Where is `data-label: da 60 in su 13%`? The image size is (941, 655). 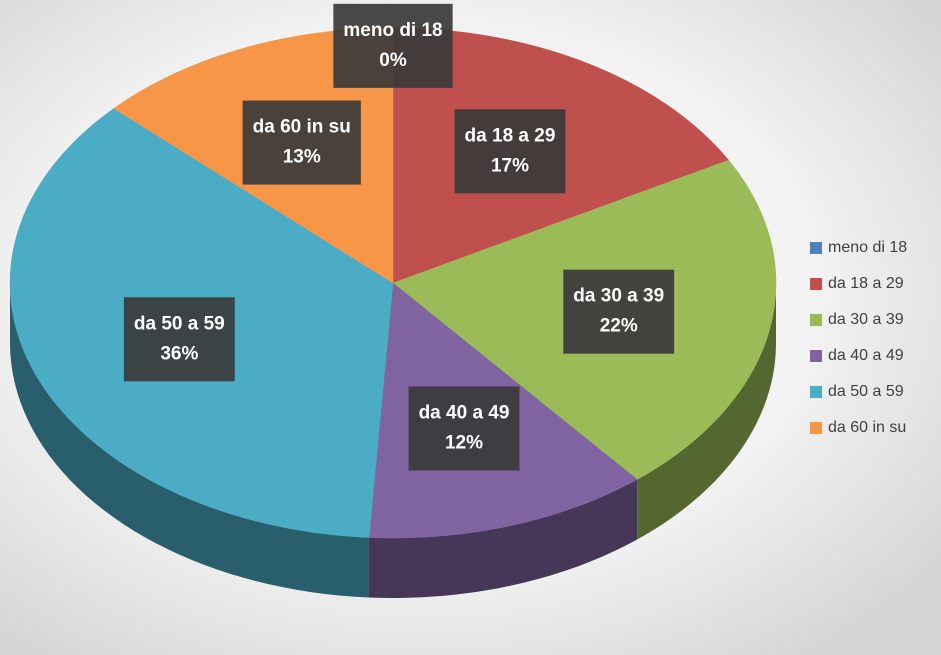
data-label: da 60 in su 13% is located at coordinates (301, 142).